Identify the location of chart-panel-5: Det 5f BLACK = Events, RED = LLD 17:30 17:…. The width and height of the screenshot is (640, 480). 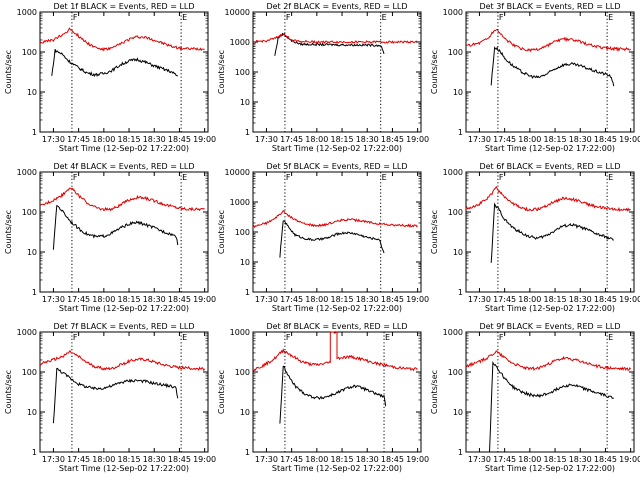
(323, 237).